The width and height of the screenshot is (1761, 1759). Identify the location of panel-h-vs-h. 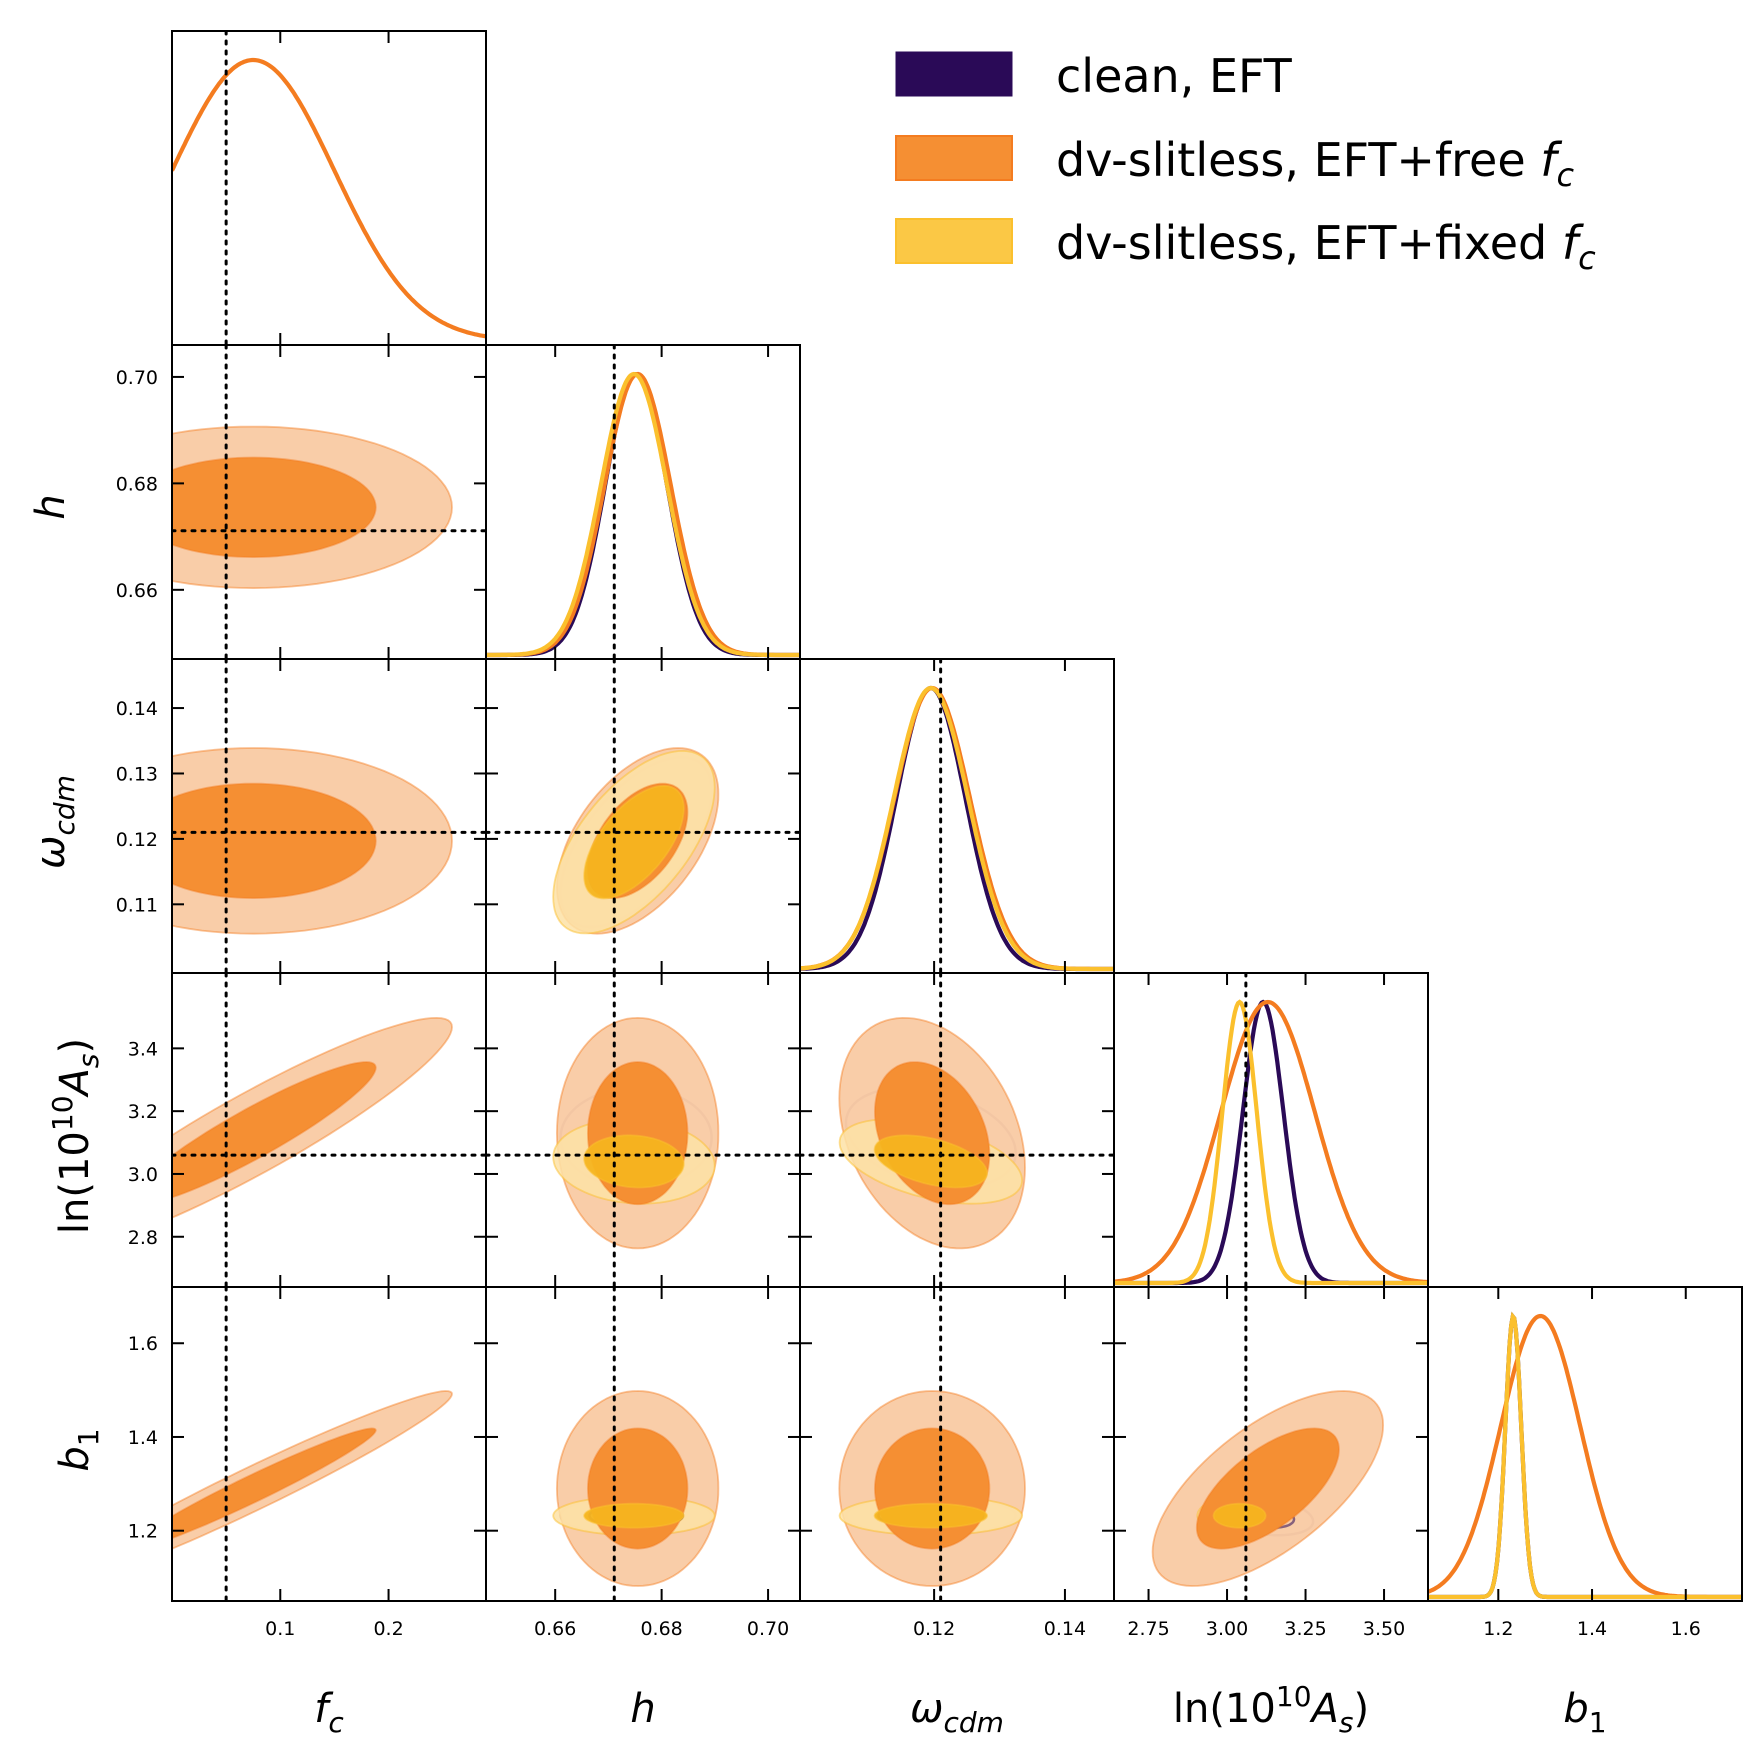
(643, 502).